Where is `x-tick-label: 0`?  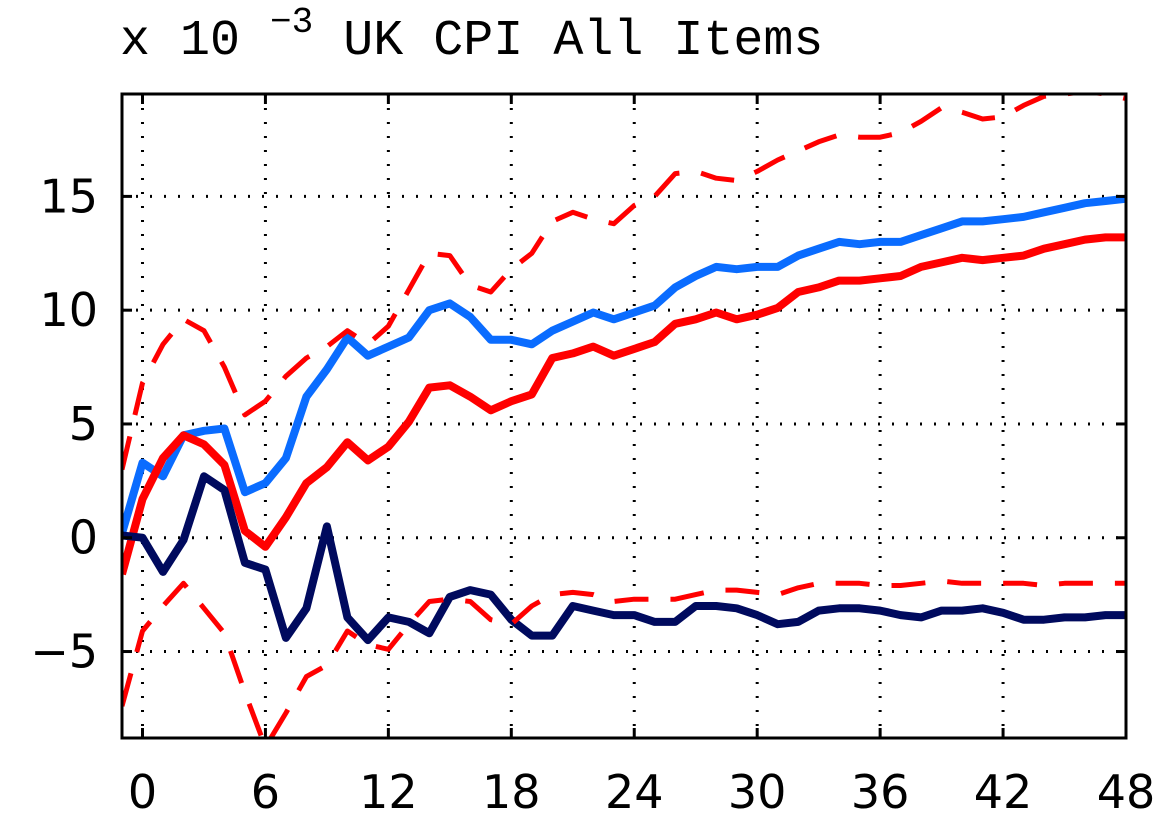
x-tick-label: 0 is located at coordinates (142, 792).